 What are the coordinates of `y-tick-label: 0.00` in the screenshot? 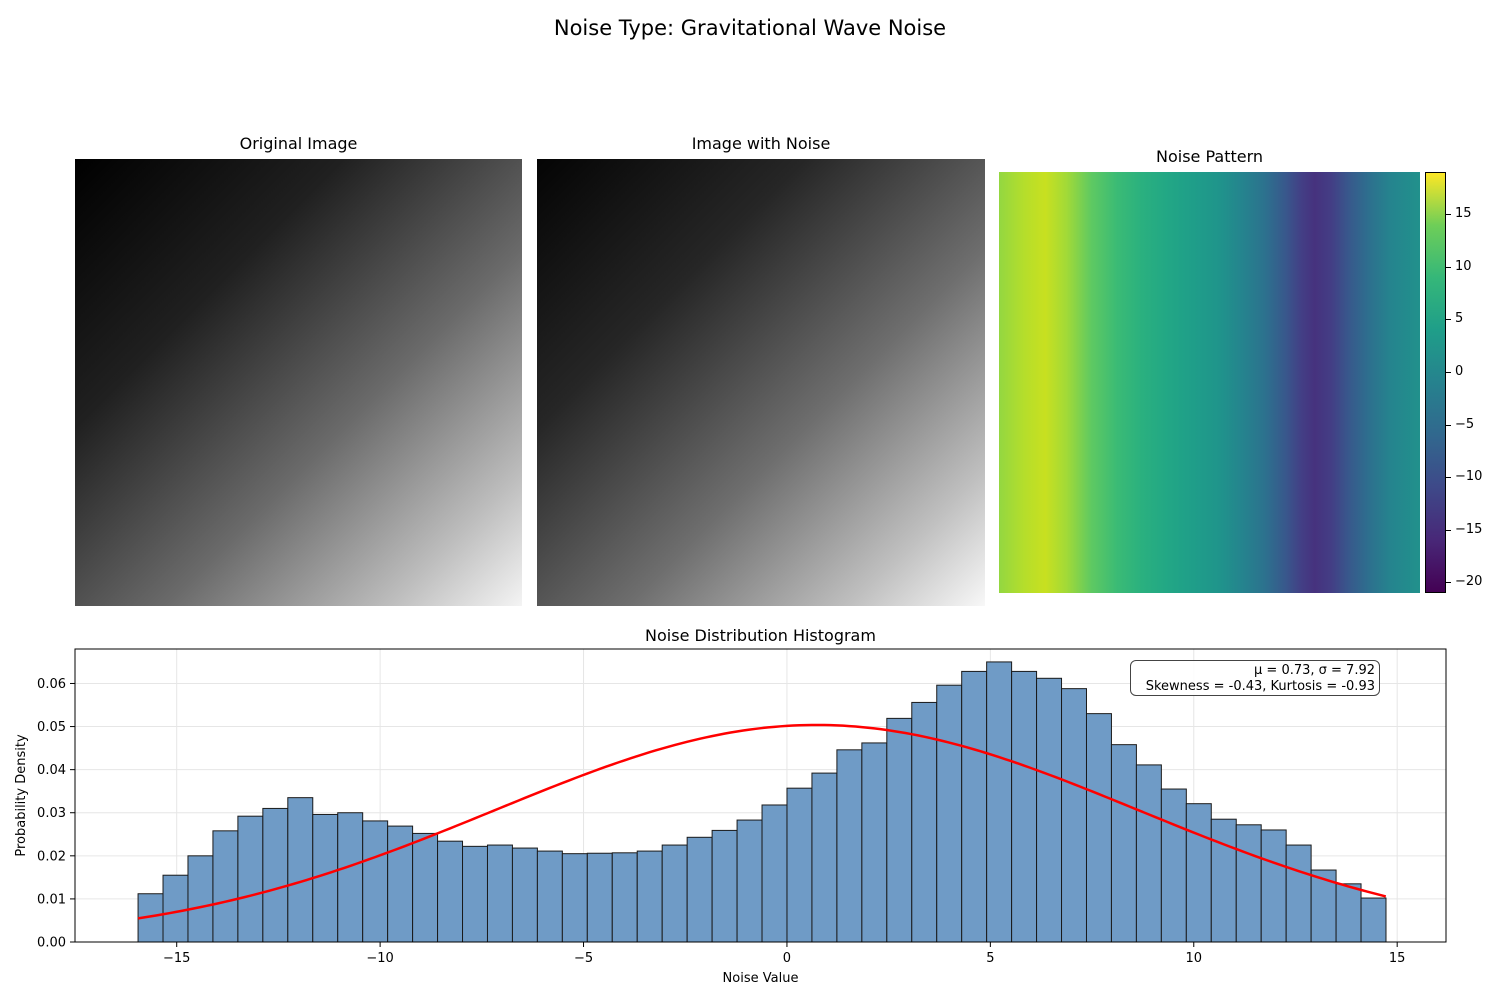 It's located at (51, 943).